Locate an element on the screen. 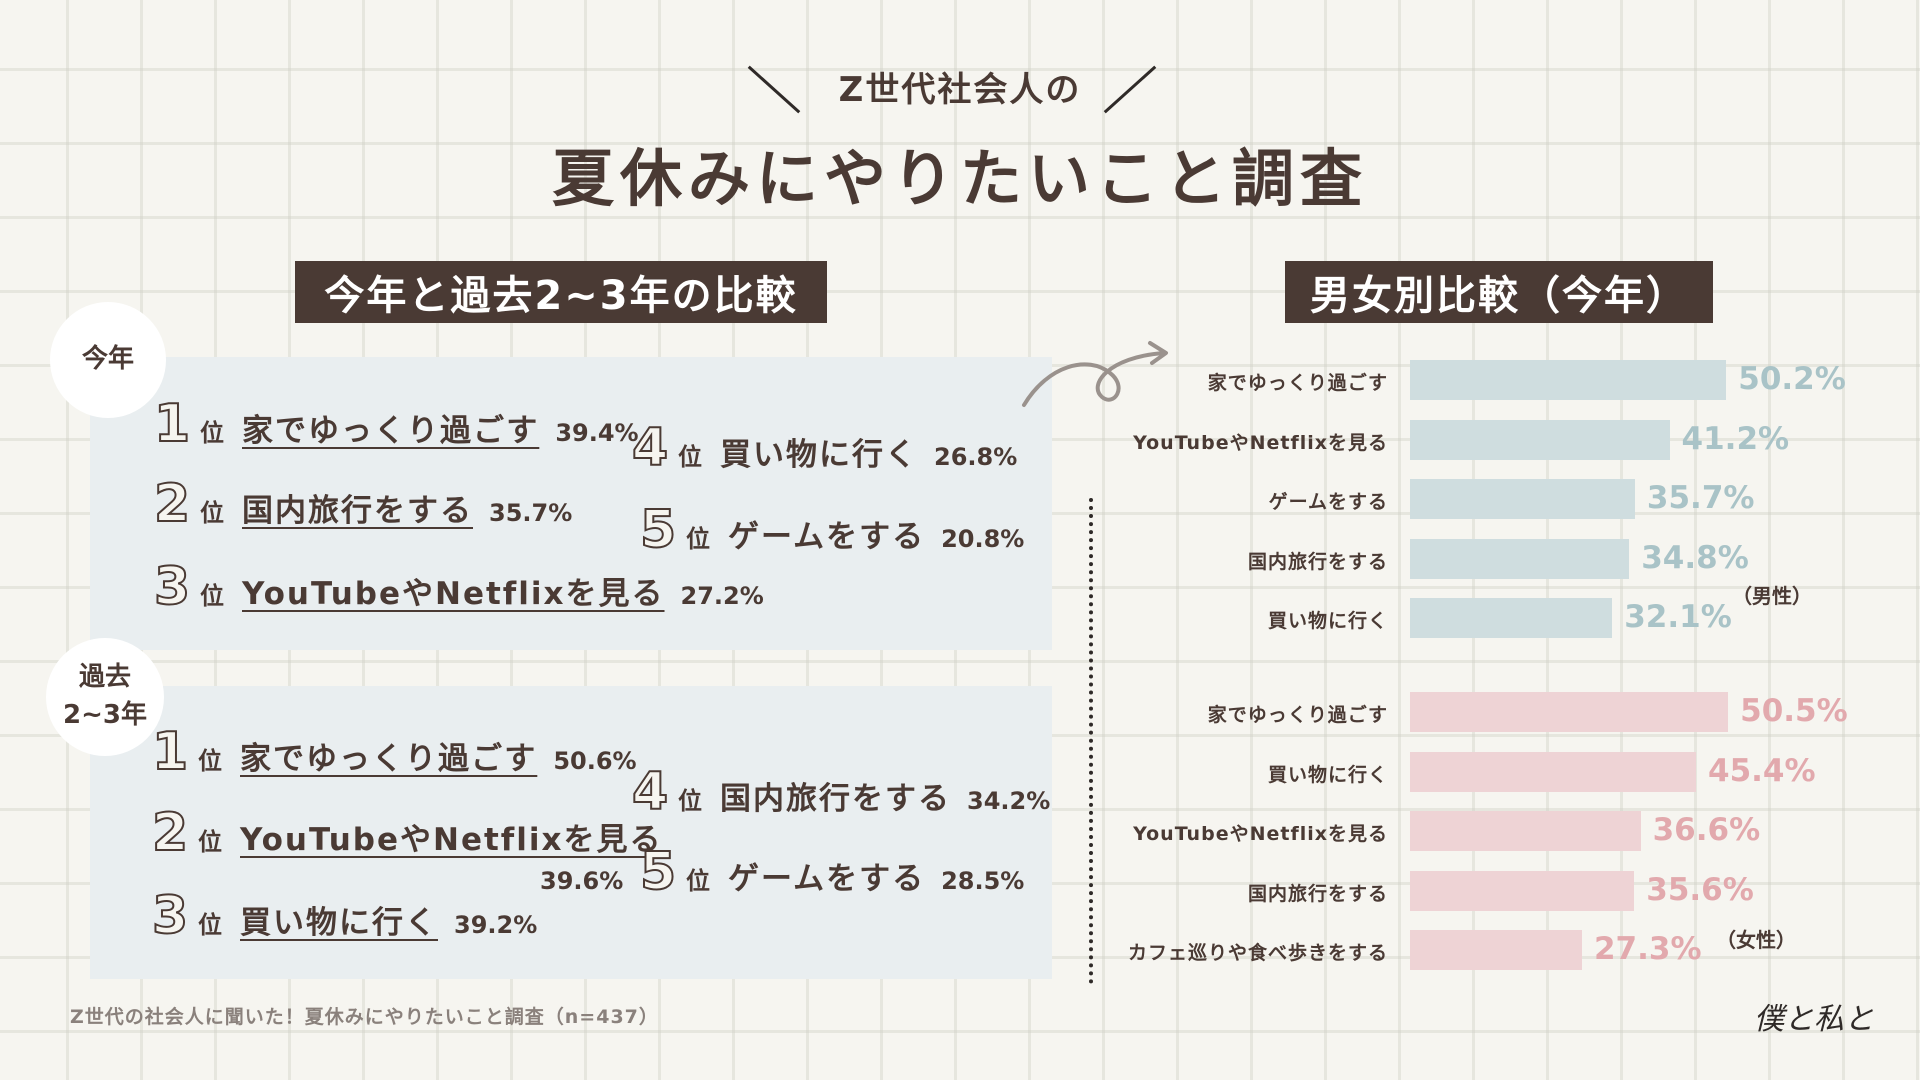  past-years-panel is located at coordinates (571, 832).